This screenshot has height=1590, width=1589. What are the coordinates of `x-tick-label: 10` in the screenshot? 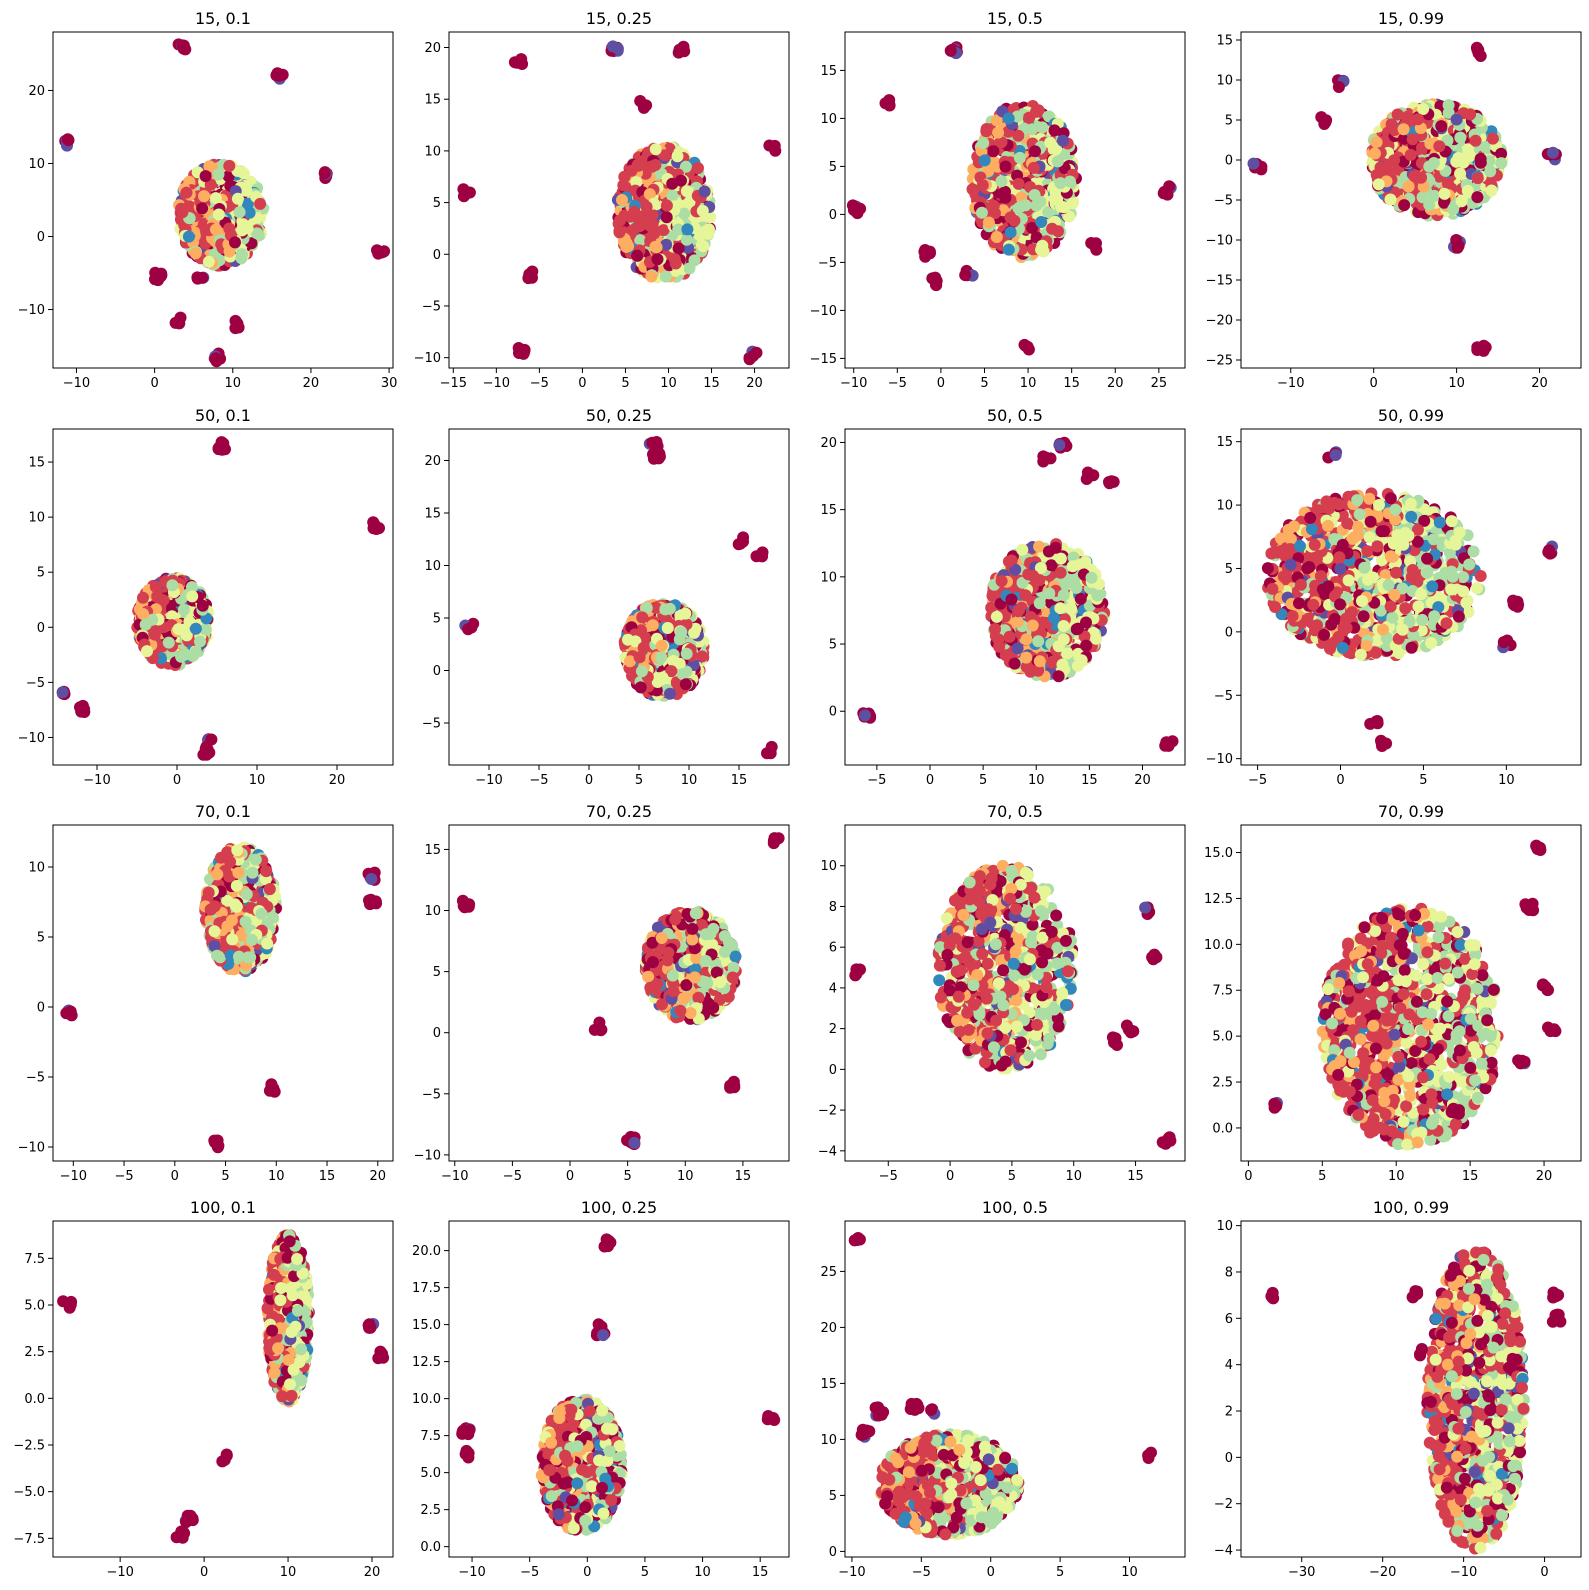 It's located at (668, 383).